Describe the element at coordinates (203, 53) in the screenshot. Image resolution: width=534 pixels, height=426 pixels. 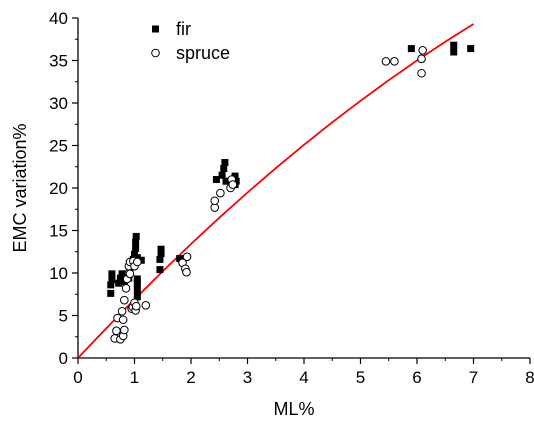
I see `legend-label: spruce` at that location.